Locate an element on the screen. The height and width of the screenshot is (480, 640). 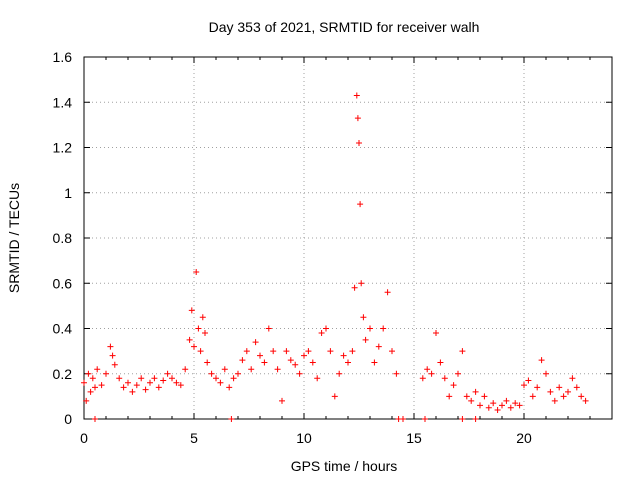
y-tick-label: 0.4 is located at coordinates (63, 329).